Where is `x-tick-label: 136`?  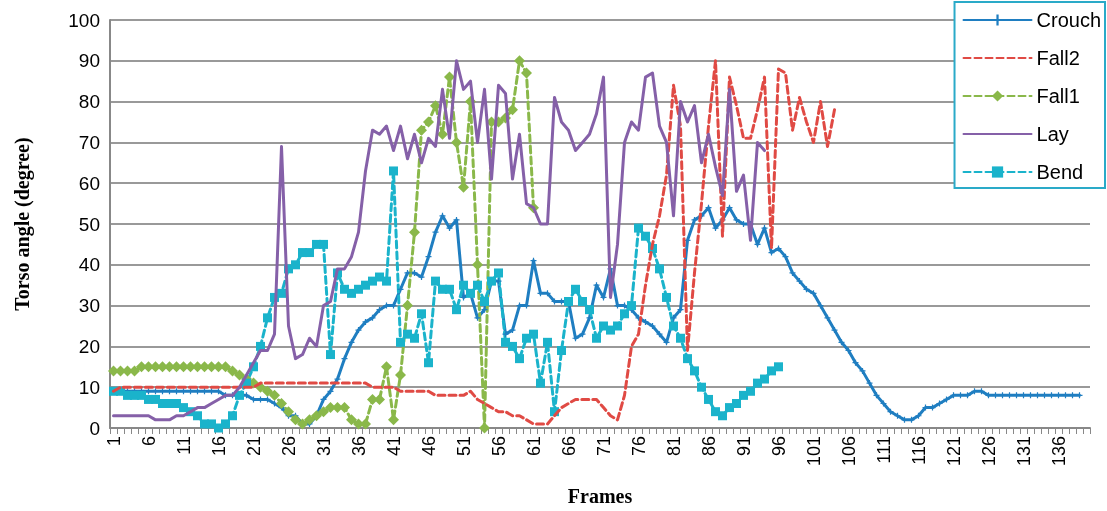
x-tick-label: 136 is located at coordinates (1058, 451).